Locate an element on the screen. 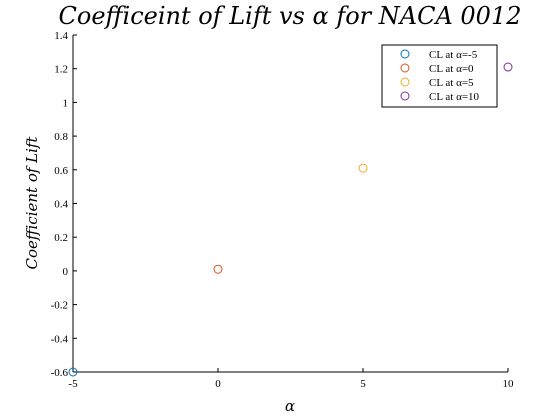  y-tick-label: 1.4 is located at coordinates (61, 36).